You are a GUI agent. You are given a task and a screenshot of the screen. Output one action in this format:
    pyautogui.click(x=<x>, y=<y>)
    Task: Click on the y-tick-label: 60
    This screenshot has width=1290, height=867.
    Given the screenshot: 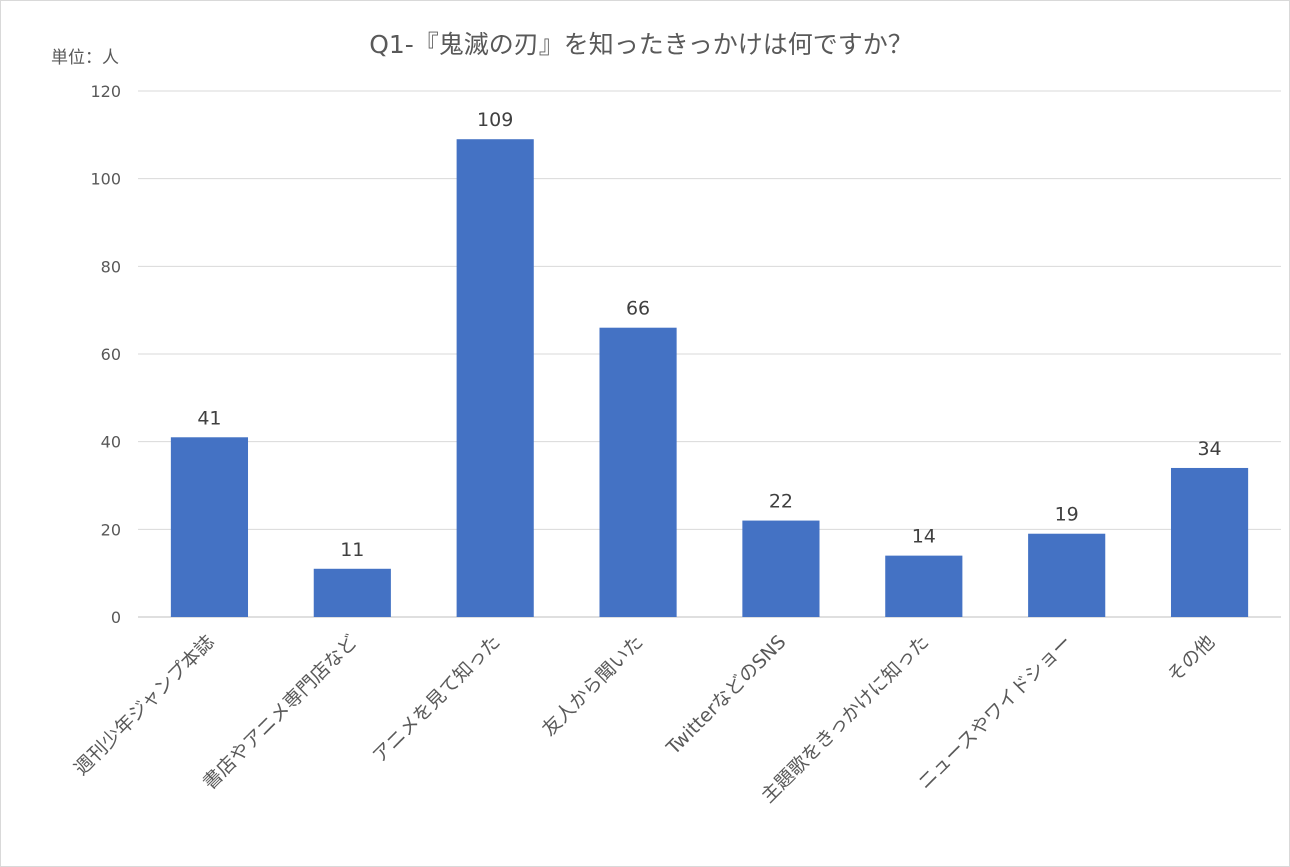 What is the action you would take?
    pyautogui.click(x=111, y=354)
    